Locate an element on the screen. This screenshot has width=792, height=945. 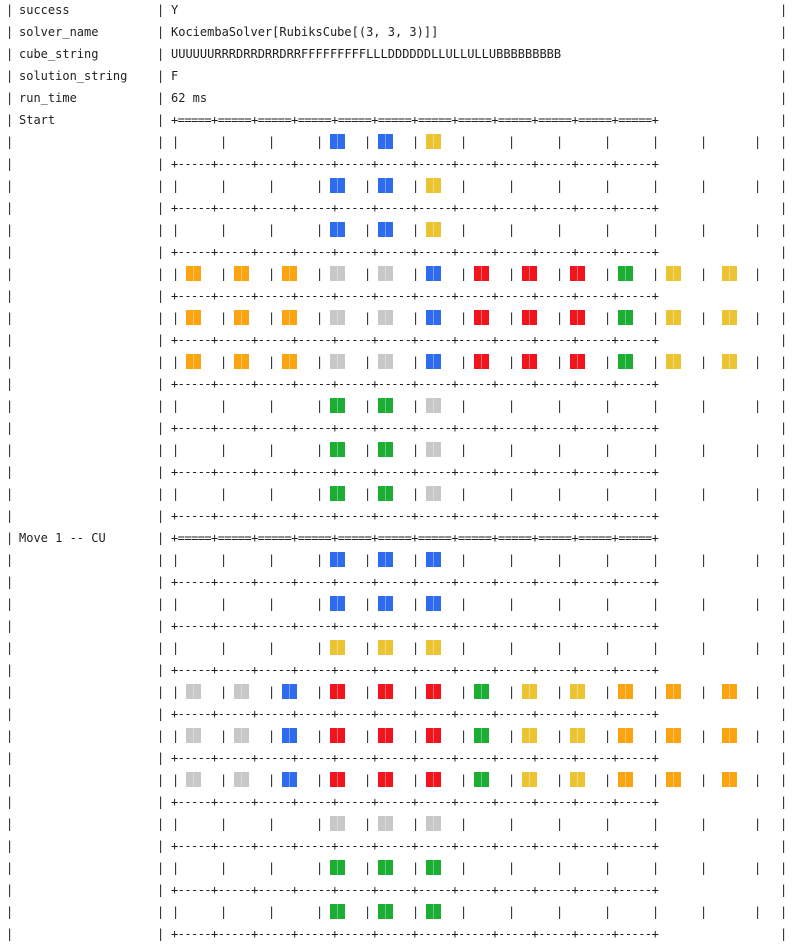
row-value: KociembaSolver[RubiksCube[(3, 3, 3)]] is located at coordinates (305, 32).